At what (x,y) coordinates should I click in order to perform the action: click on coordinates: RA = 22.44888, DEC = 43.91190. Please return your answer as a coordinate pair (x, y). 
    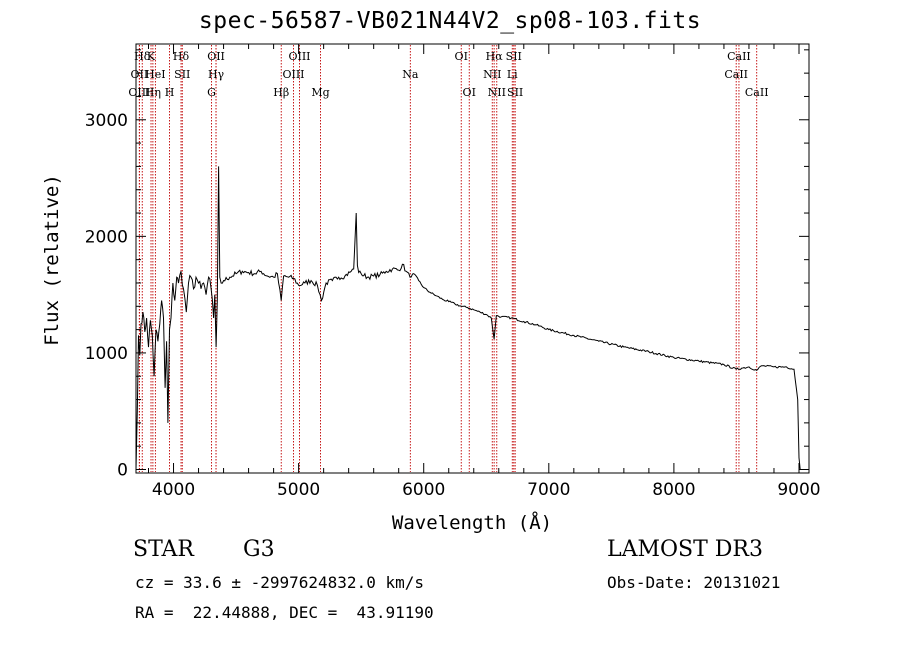
    Looking at the image, I should click on (284, 612).